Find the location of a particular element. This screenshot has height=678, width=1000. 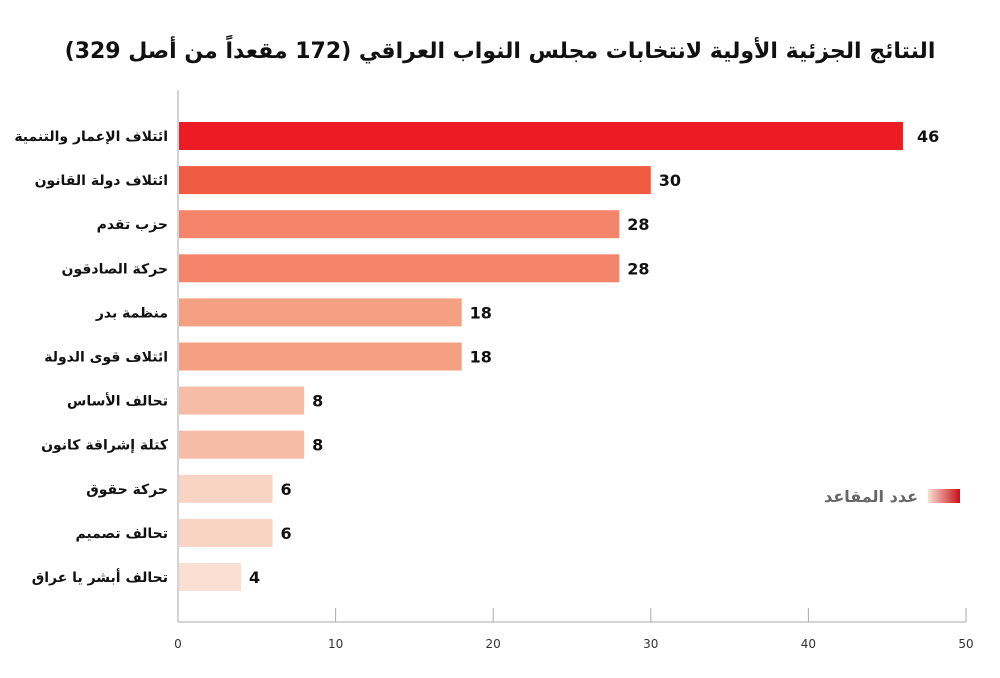

category-label: حزب تقدم is located at coordinates (132, 225).